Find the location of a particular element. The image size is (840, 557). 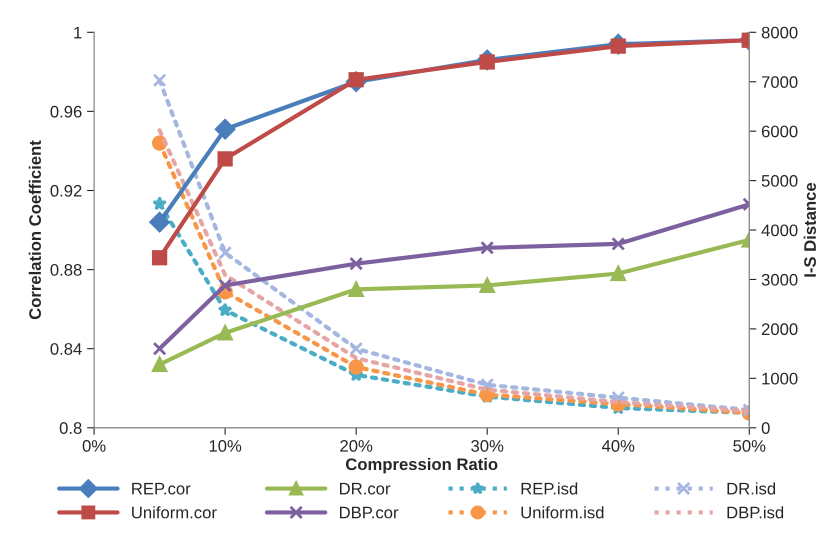

y2-tick-label: 1000 is located at coordinates (780, 378).